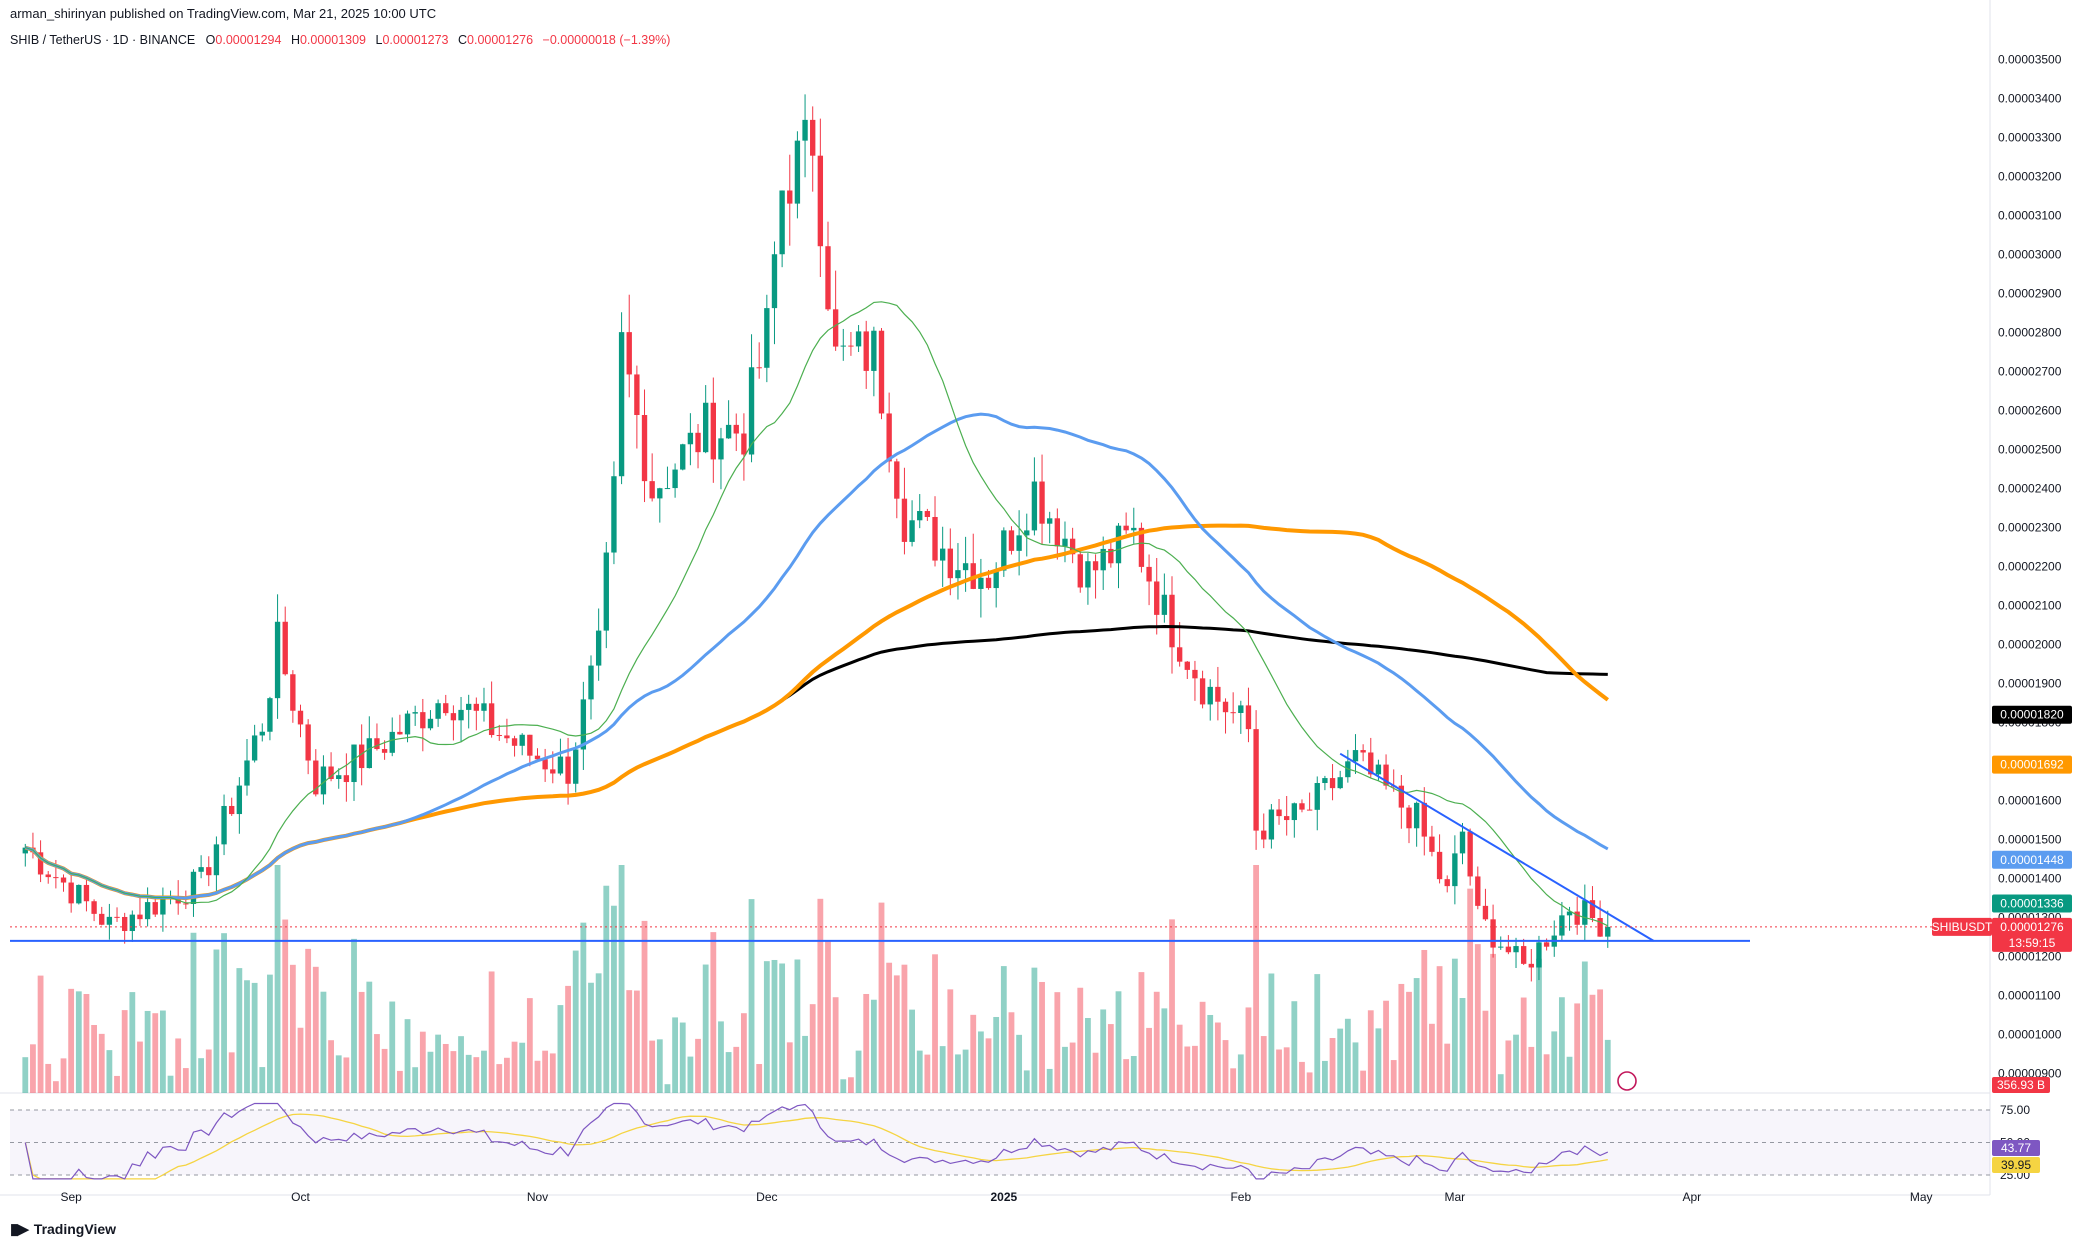 This screenshot has width=2084, height=1243. I want to click on rsi-value-badge, so click(2016, 1148).